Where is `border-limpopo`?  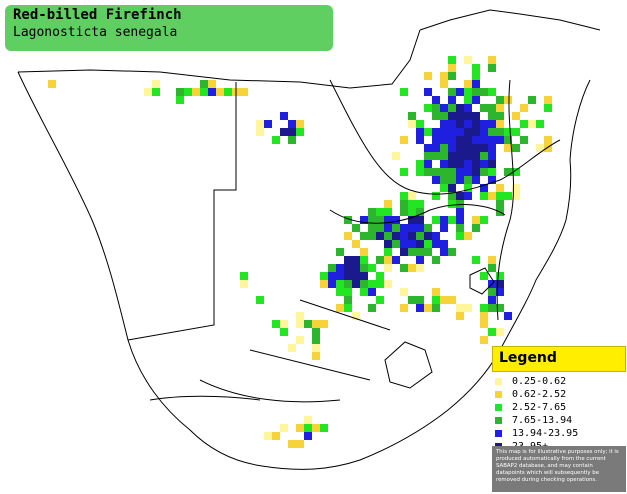
border-limpopo is located at coordinates (417, 214).